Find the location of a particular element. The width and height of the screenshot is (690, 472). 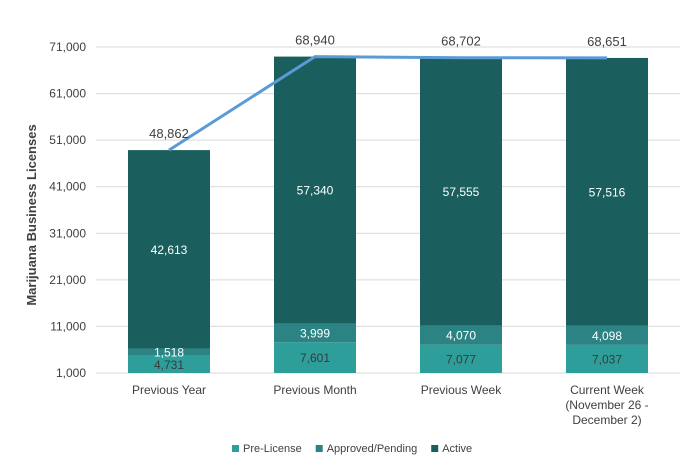

y-tick-label: 11,000 is located at coordinates (68, 326).